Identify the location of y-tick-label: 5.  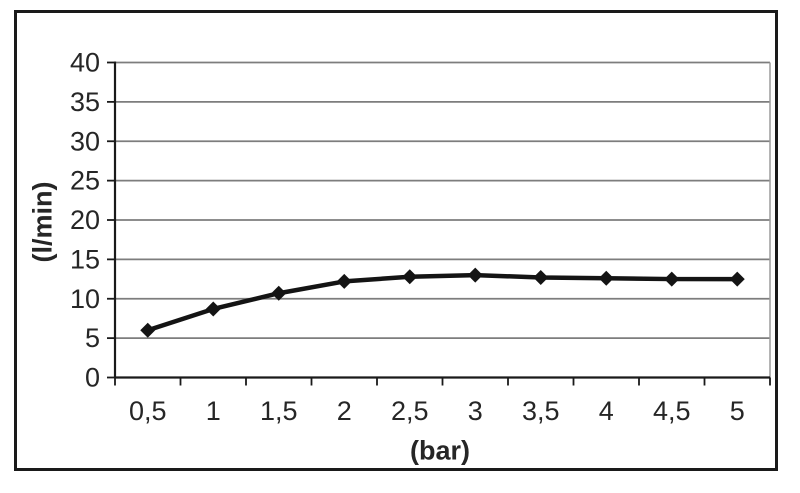
(92, 338).